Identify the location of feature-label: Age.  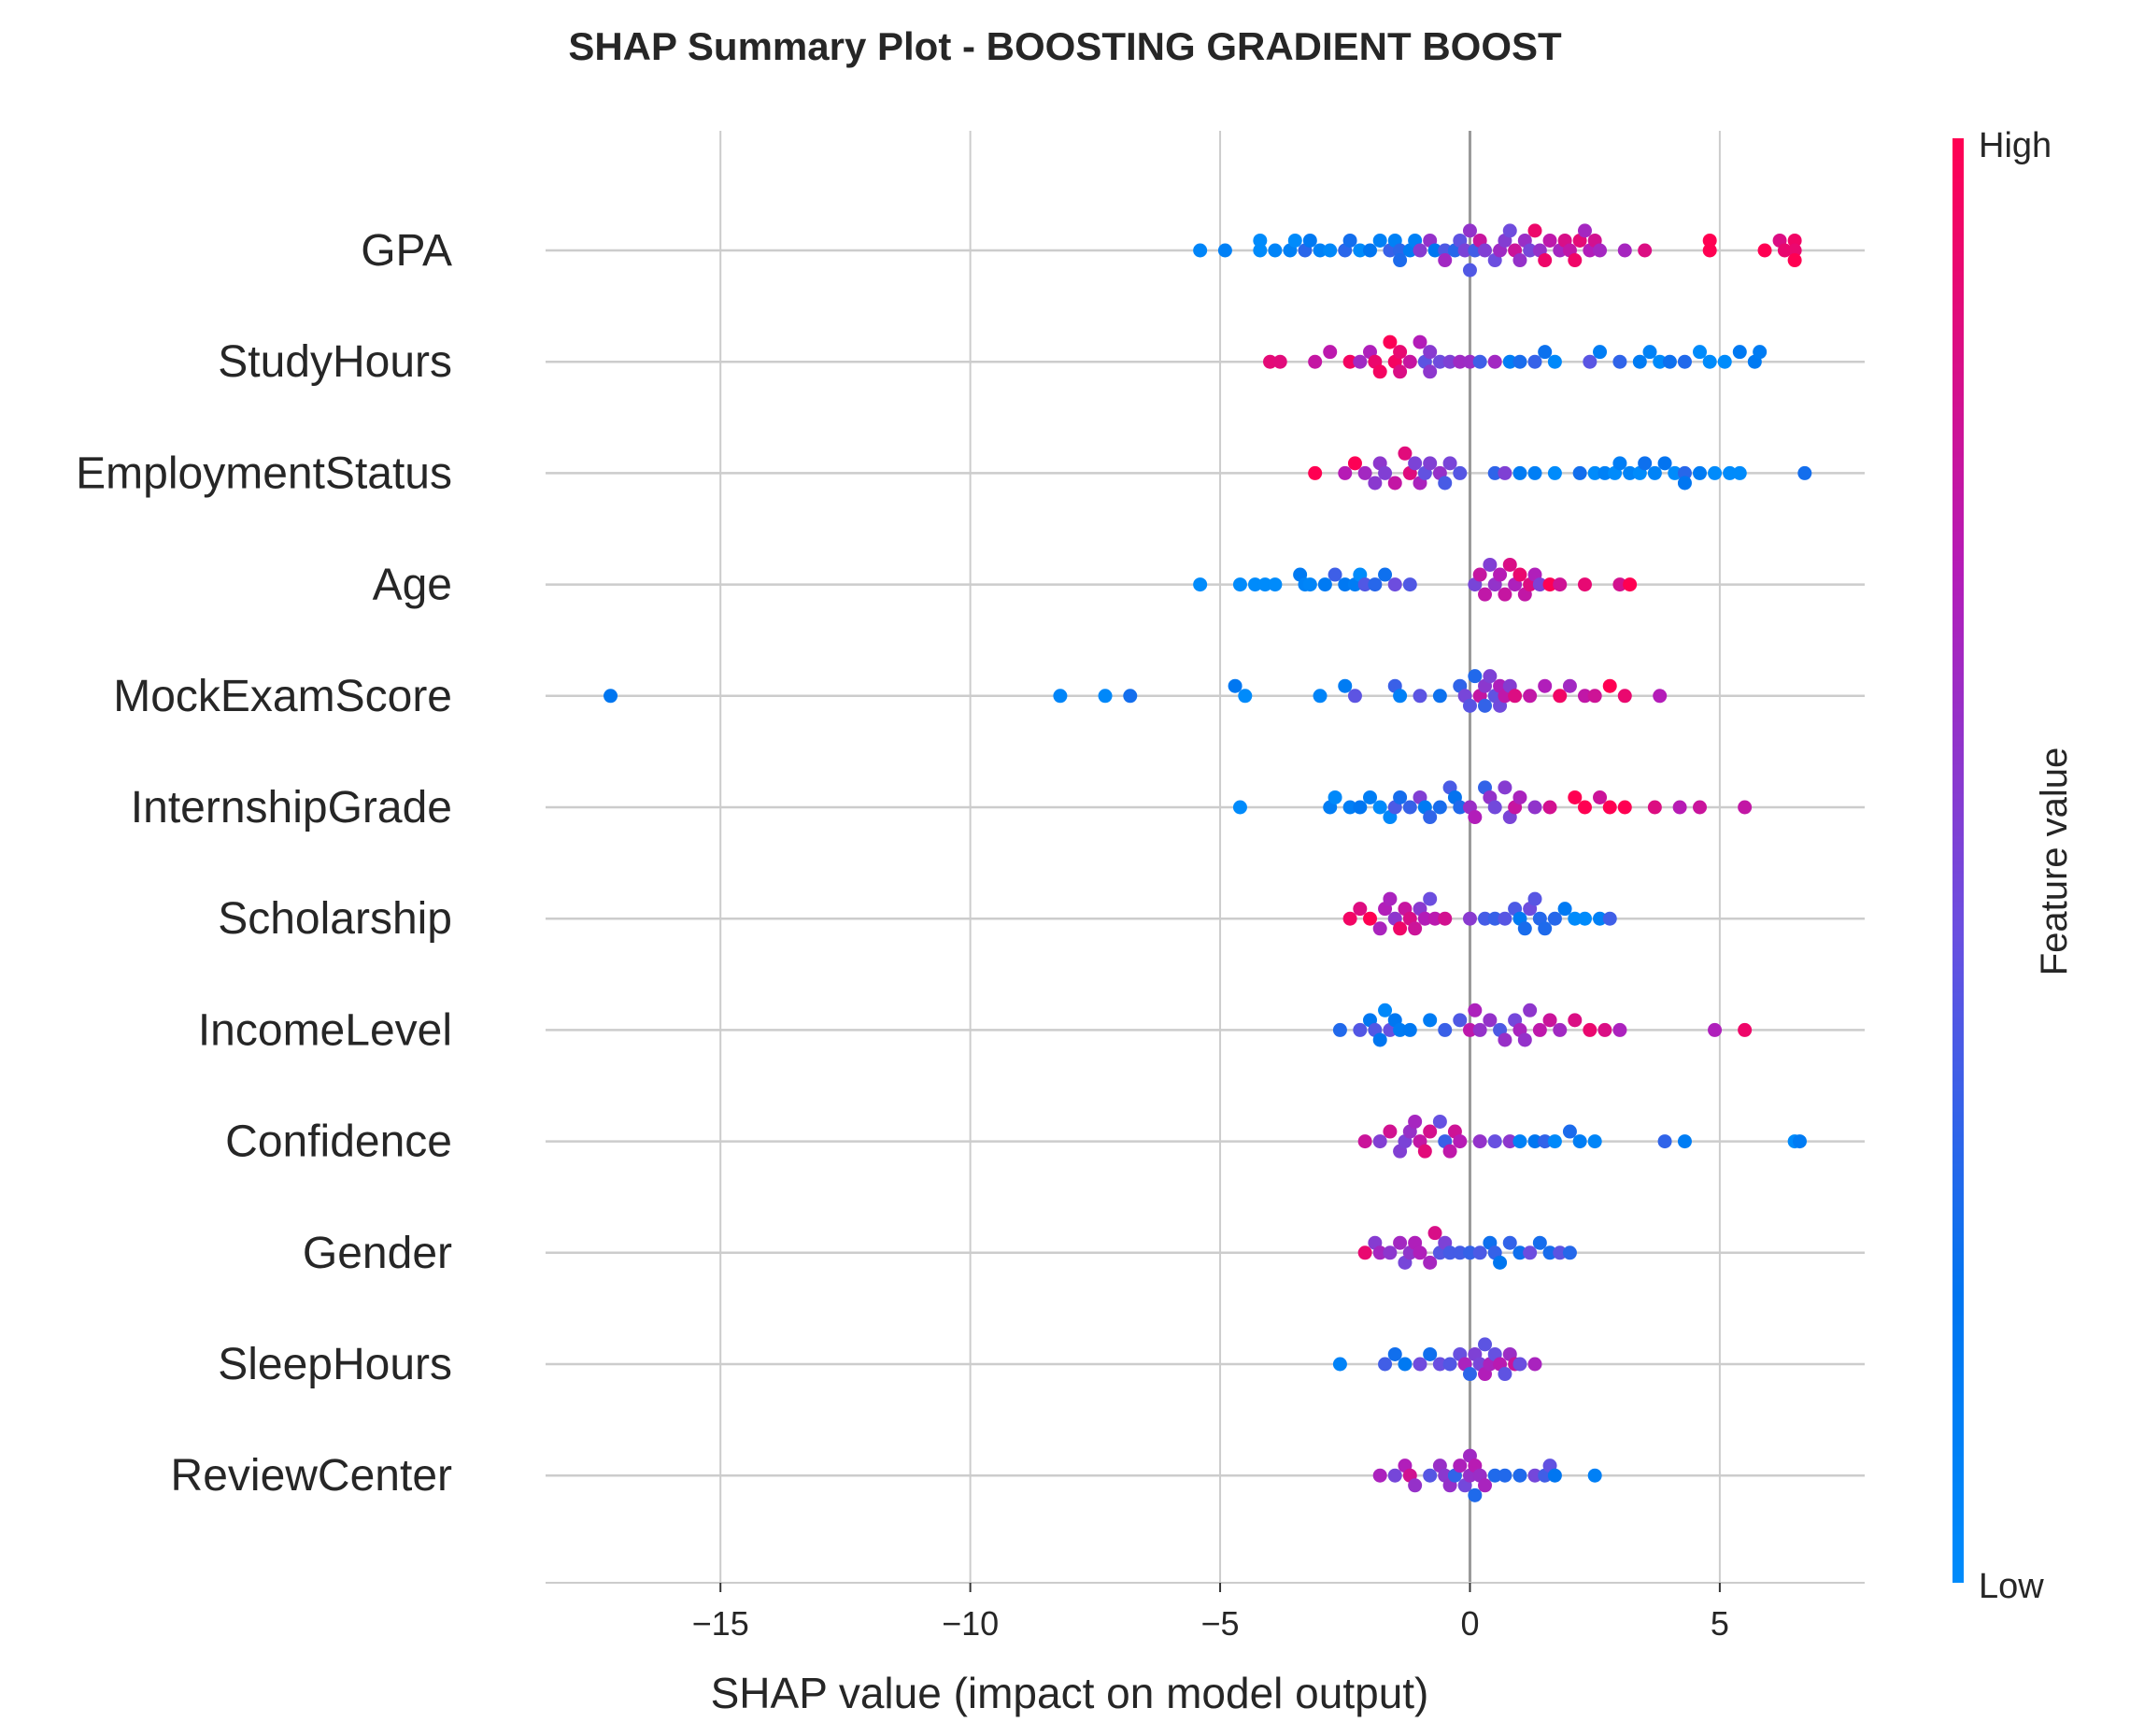
(412, 585).